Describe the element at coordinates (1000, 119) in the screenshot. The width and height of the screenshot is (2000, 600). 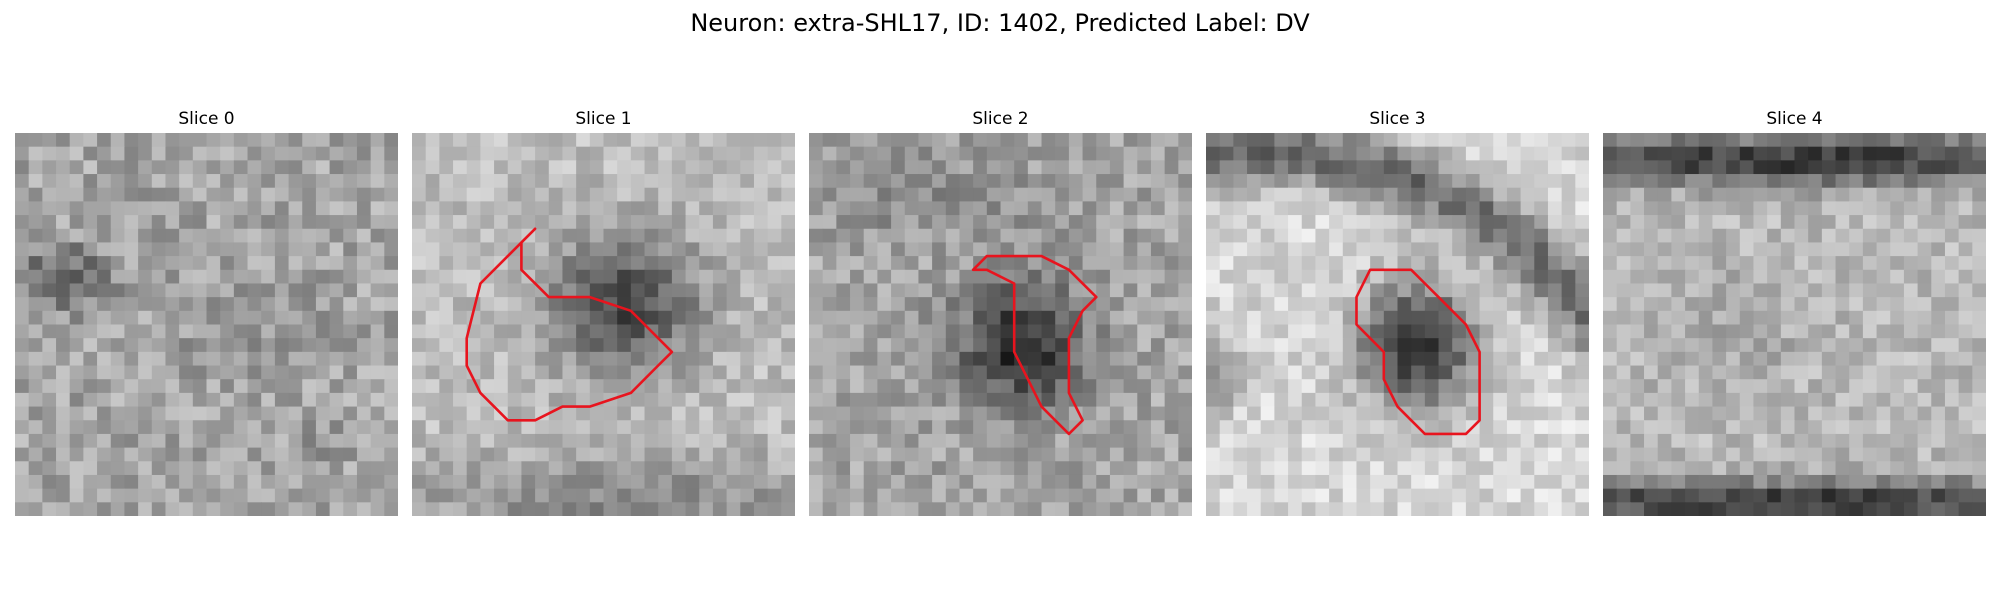
I see `slice-title-2: Slice 2` at that location.